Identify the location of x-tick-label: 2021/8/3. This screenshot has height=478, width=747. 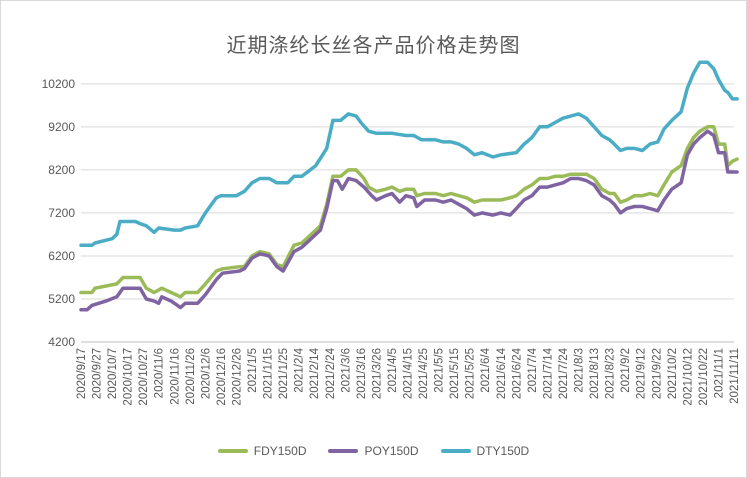
(580, 370).